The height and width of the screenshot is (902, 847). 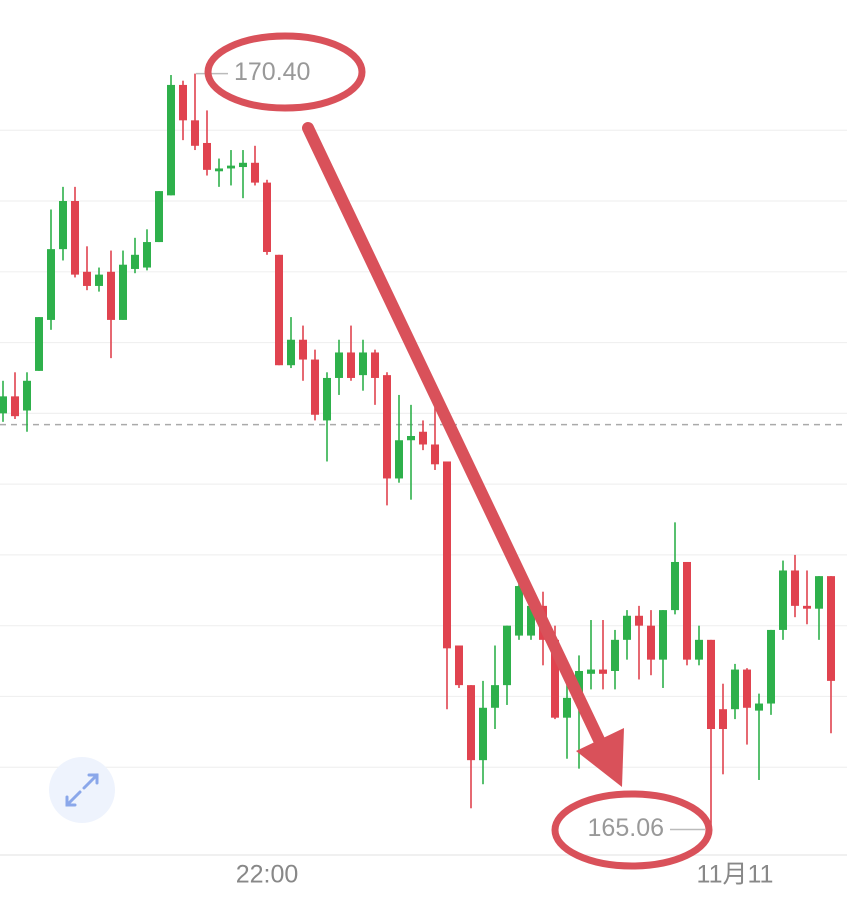 I want to click on arrow-head, so click(x=600, y=757).